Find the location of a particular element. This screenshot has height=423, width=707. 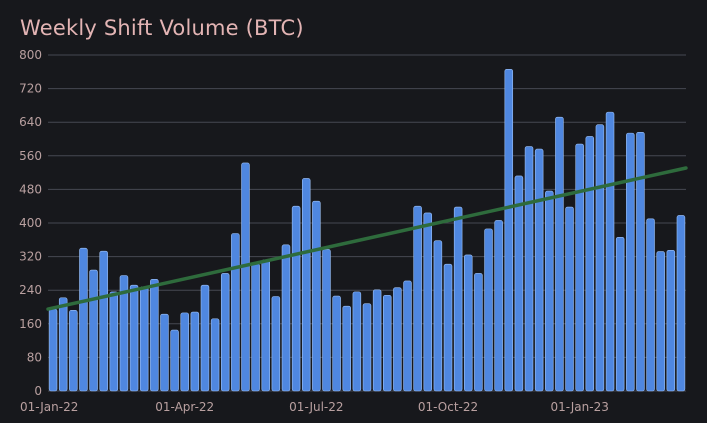

x-tick-label: 01-Jul-22 is located at coordinates (316, 407).